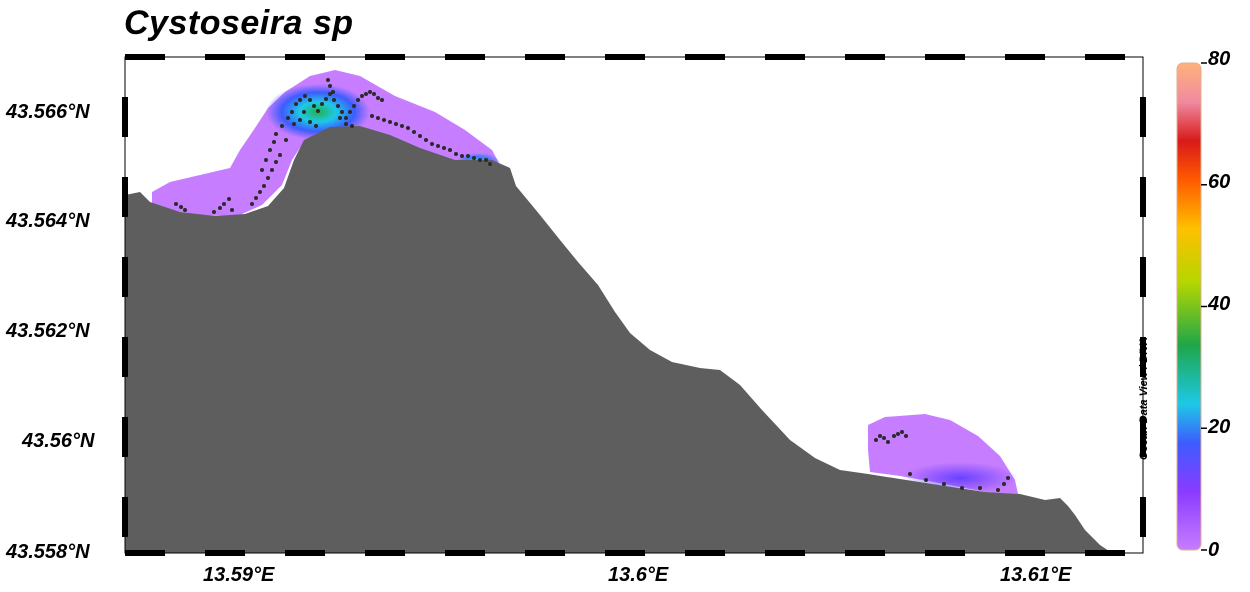 This screenshot has height=592, width=1250. Describe the element at coordinates (1189, 306) in the screenshot. I see `colorbar` at that location.